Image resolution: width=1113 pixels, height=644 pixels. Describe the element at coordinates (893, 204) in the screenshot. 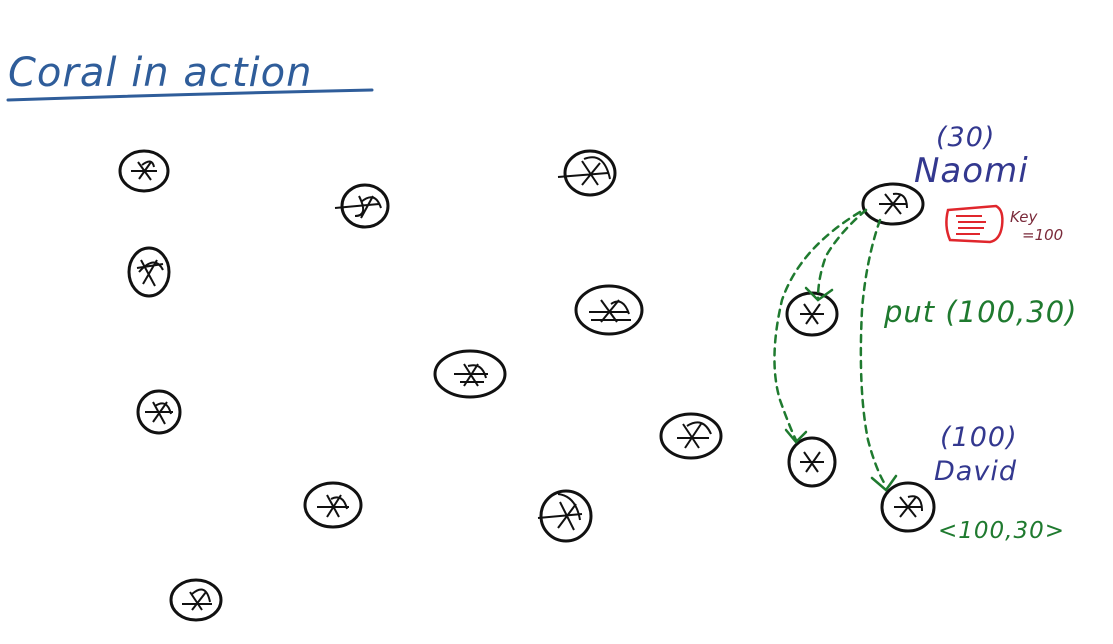

I see `node-naomi` at that location.